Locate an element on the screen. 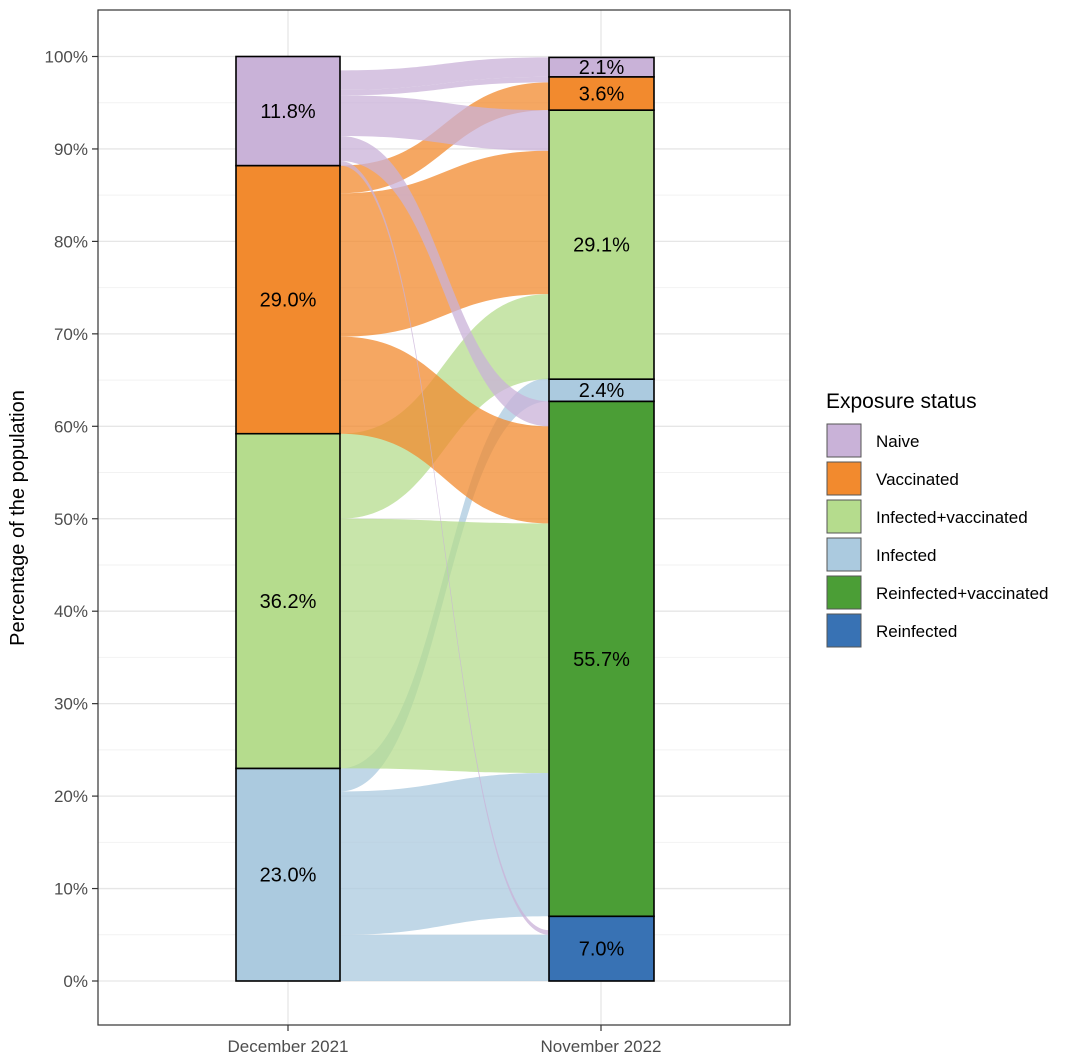  segment-label: 11.8% is located at coordinates (287, 112).